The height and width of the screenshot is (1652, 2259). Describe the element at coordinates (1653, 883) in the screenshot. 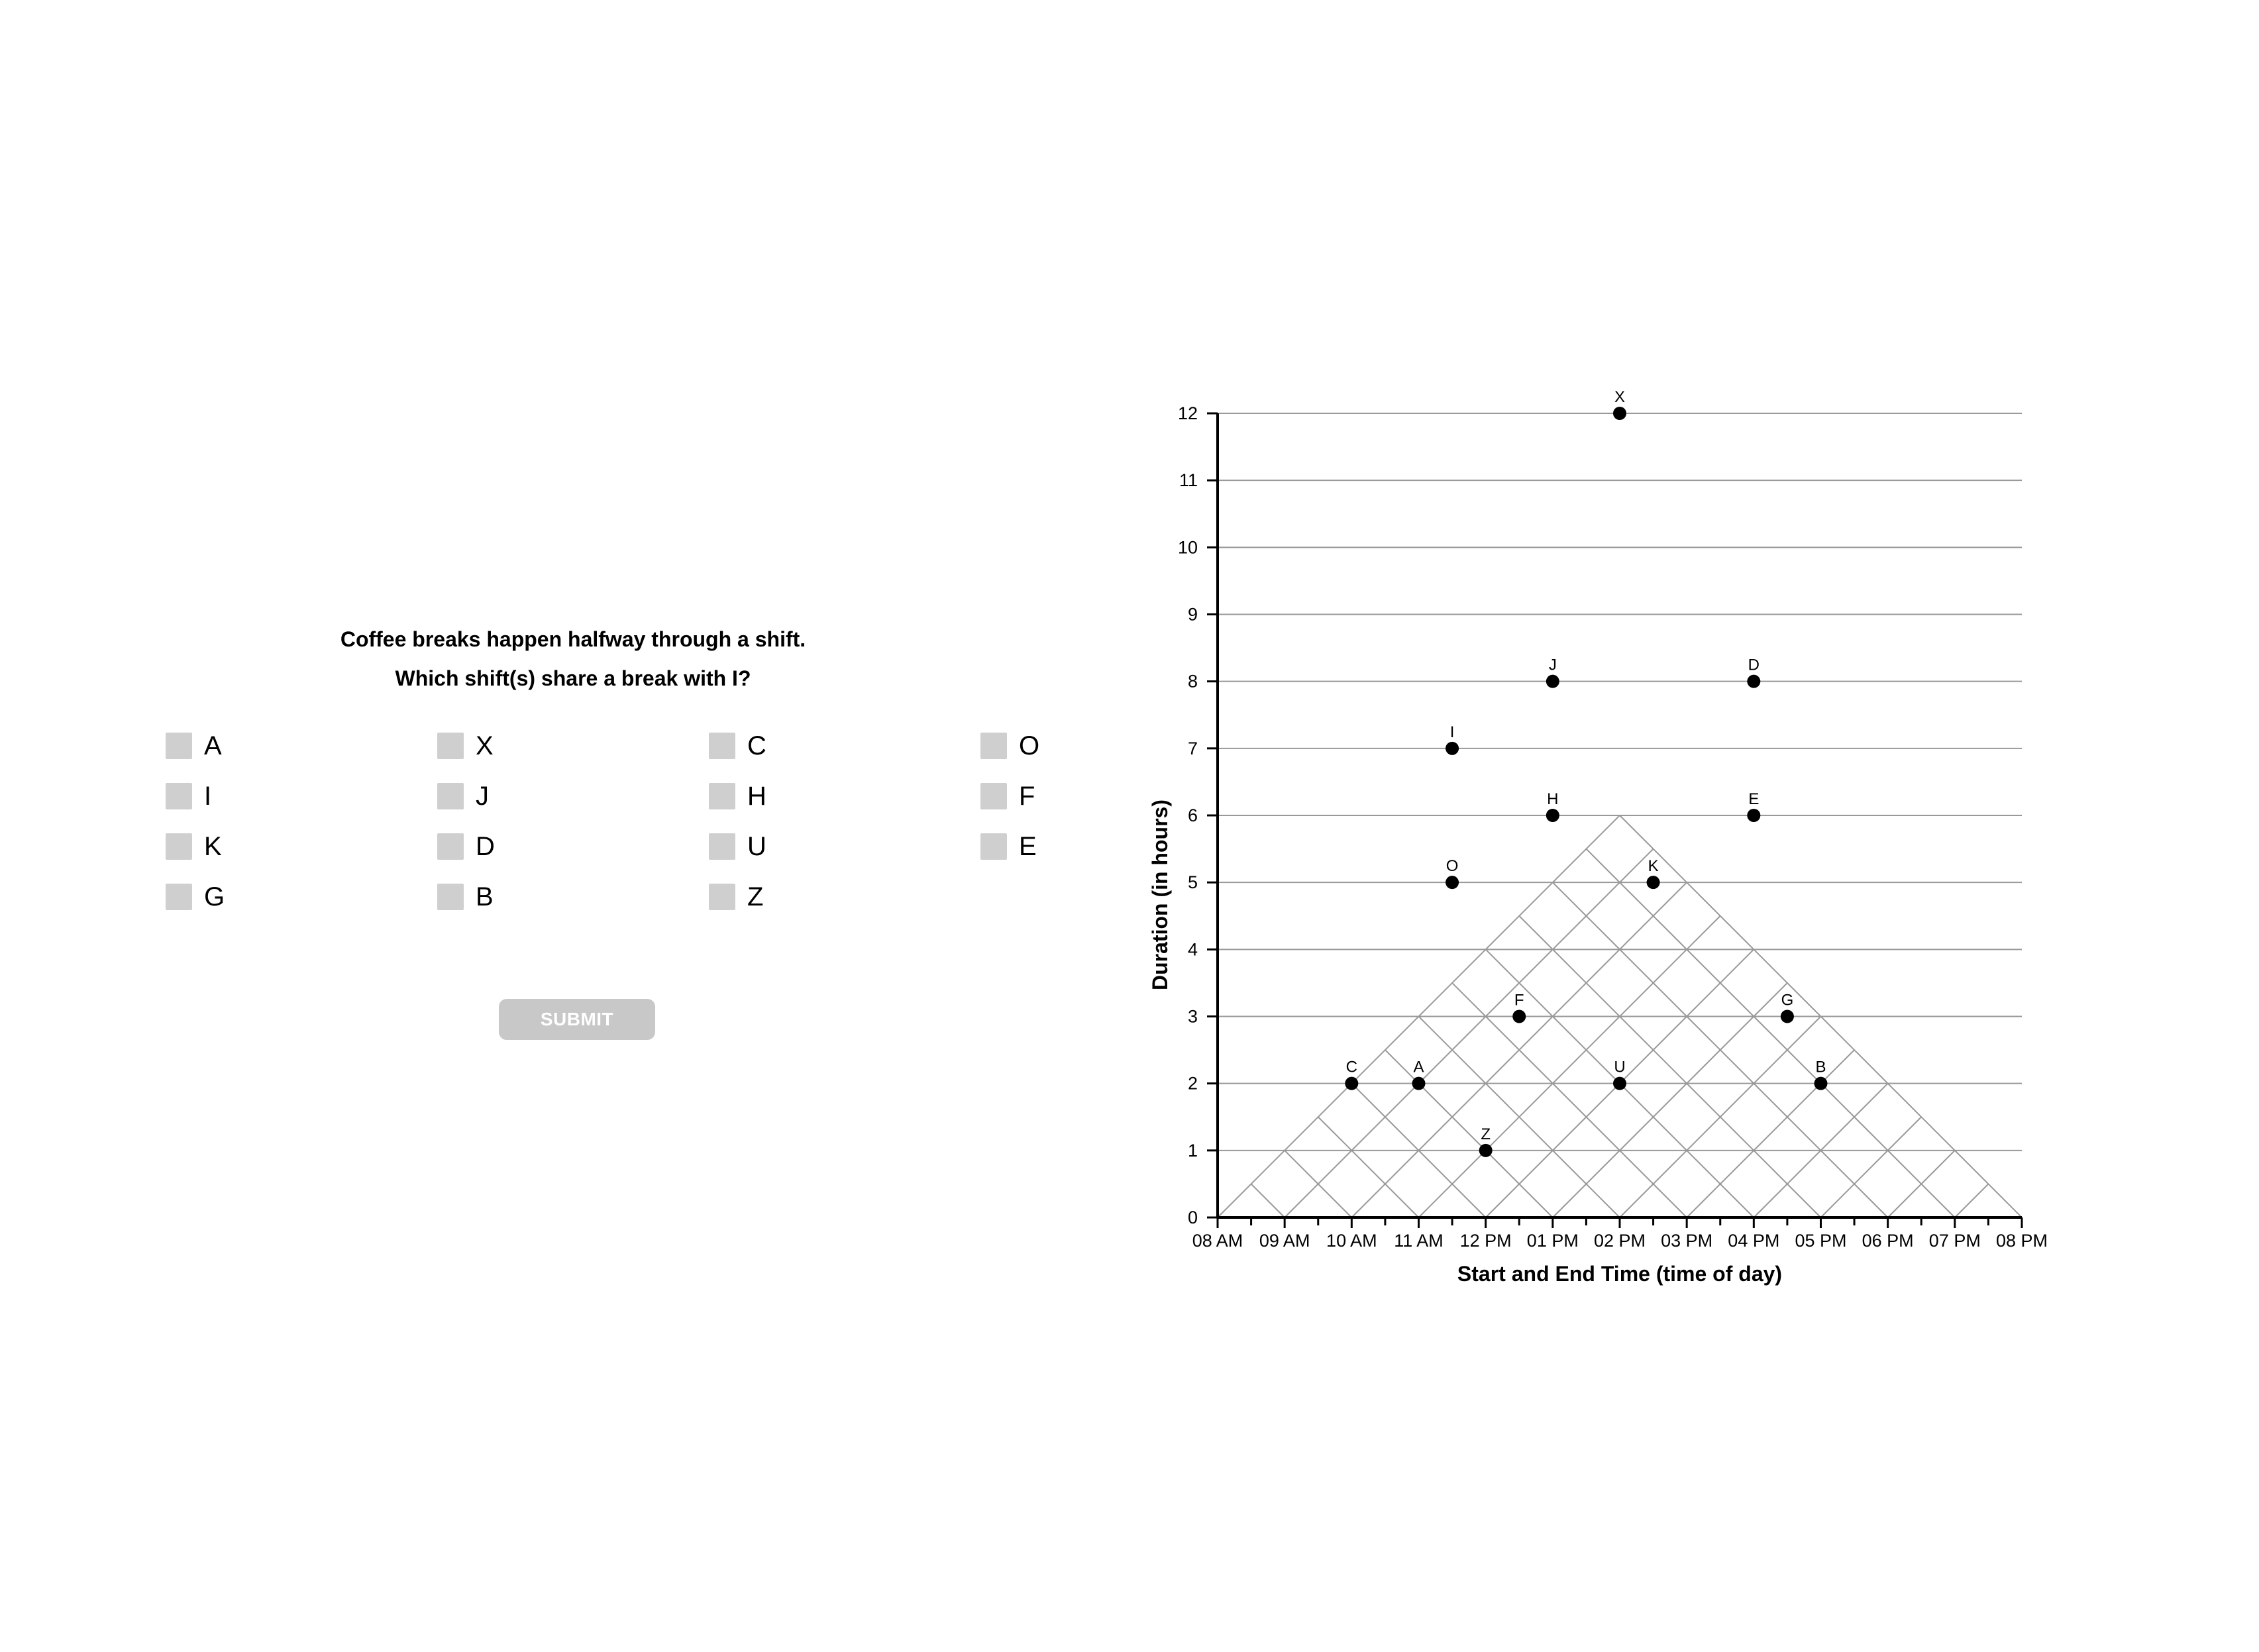

I see `data-point-k` at that location.